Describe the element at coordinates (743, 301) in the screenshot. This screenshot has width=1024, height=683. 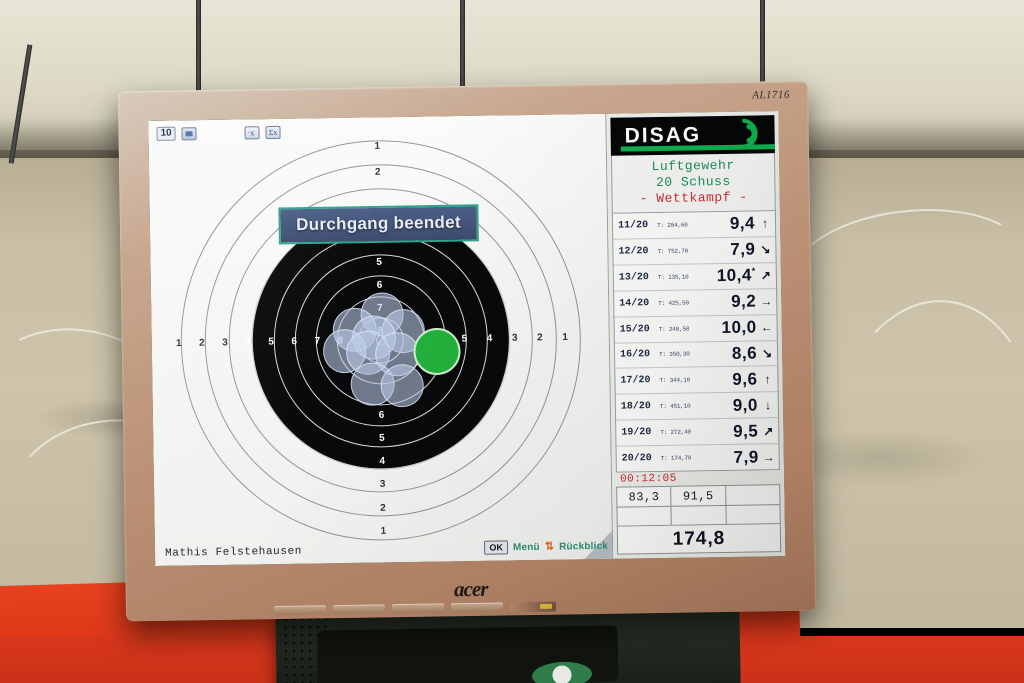
I see `shot-value: 9,2` at that location.